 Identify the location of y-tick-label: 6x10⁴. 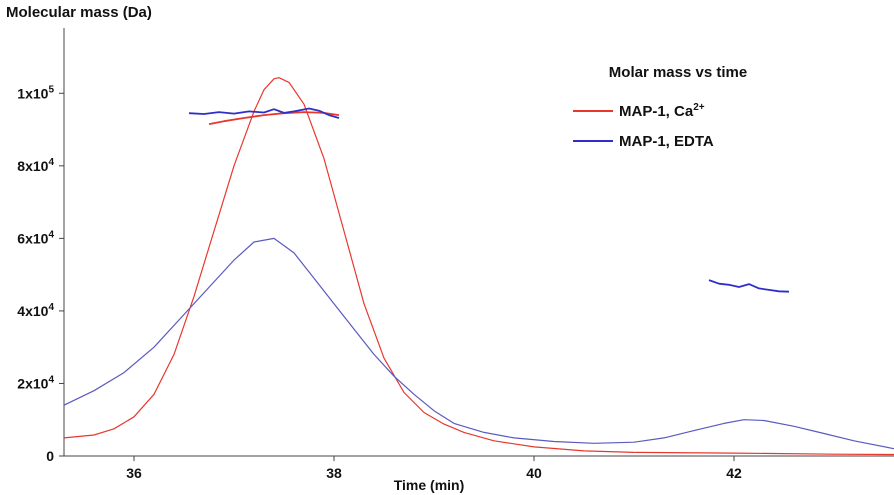
(35, 237).